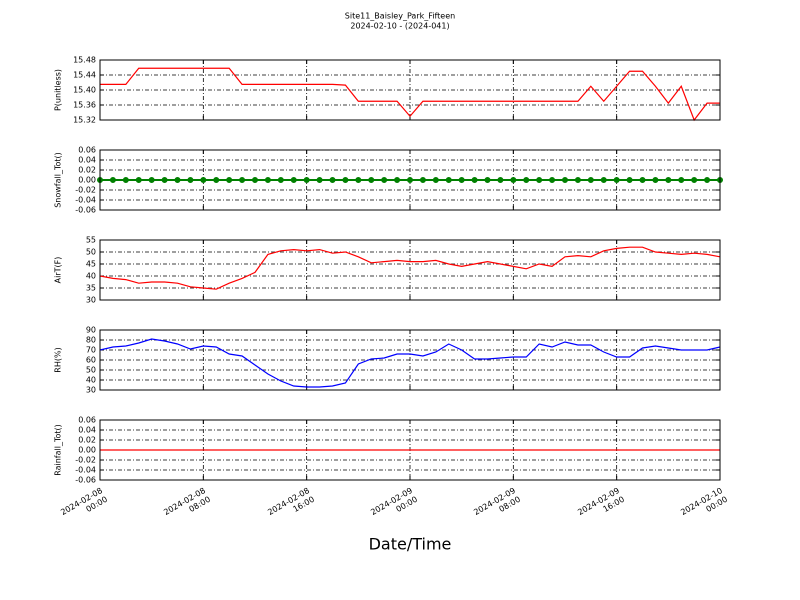  Describe the element at coordinates (400, 16) in the screenshot. I see `chart-title: Site11_Baisley_Park_Fifteen` at that location.